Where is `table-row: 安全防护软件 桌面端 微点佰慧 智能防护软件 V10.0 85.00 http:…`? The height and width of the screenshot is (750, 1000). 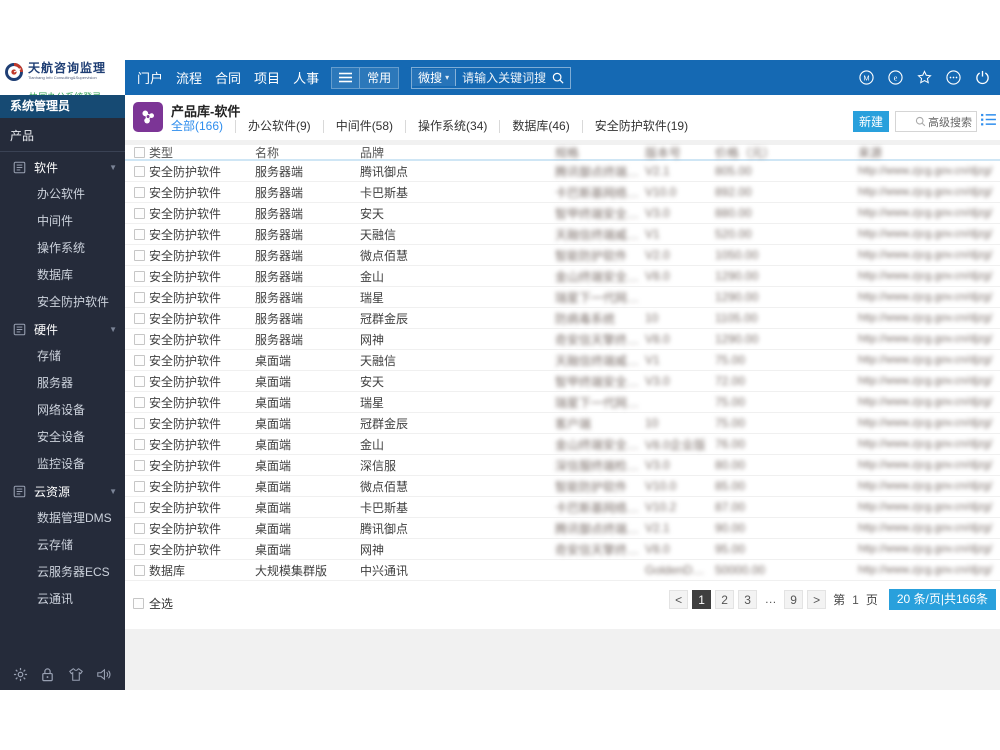 table-row: 安全防护软件 桌面端 微点佰慧 智能防护软件 V10.0 85.00 http:… is located at coordinates (562, 486).